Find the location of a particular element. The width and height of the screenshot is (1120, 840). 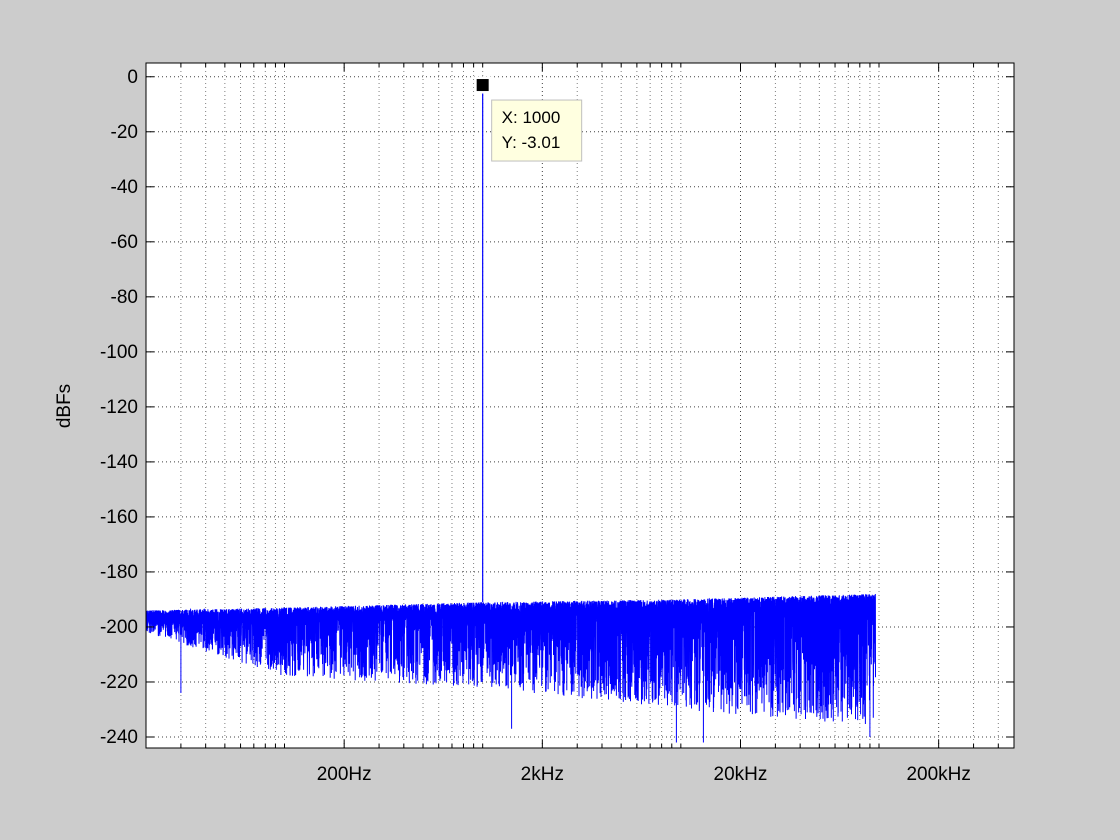

y-tick-label: -20 is located at coordinates (124, 132).